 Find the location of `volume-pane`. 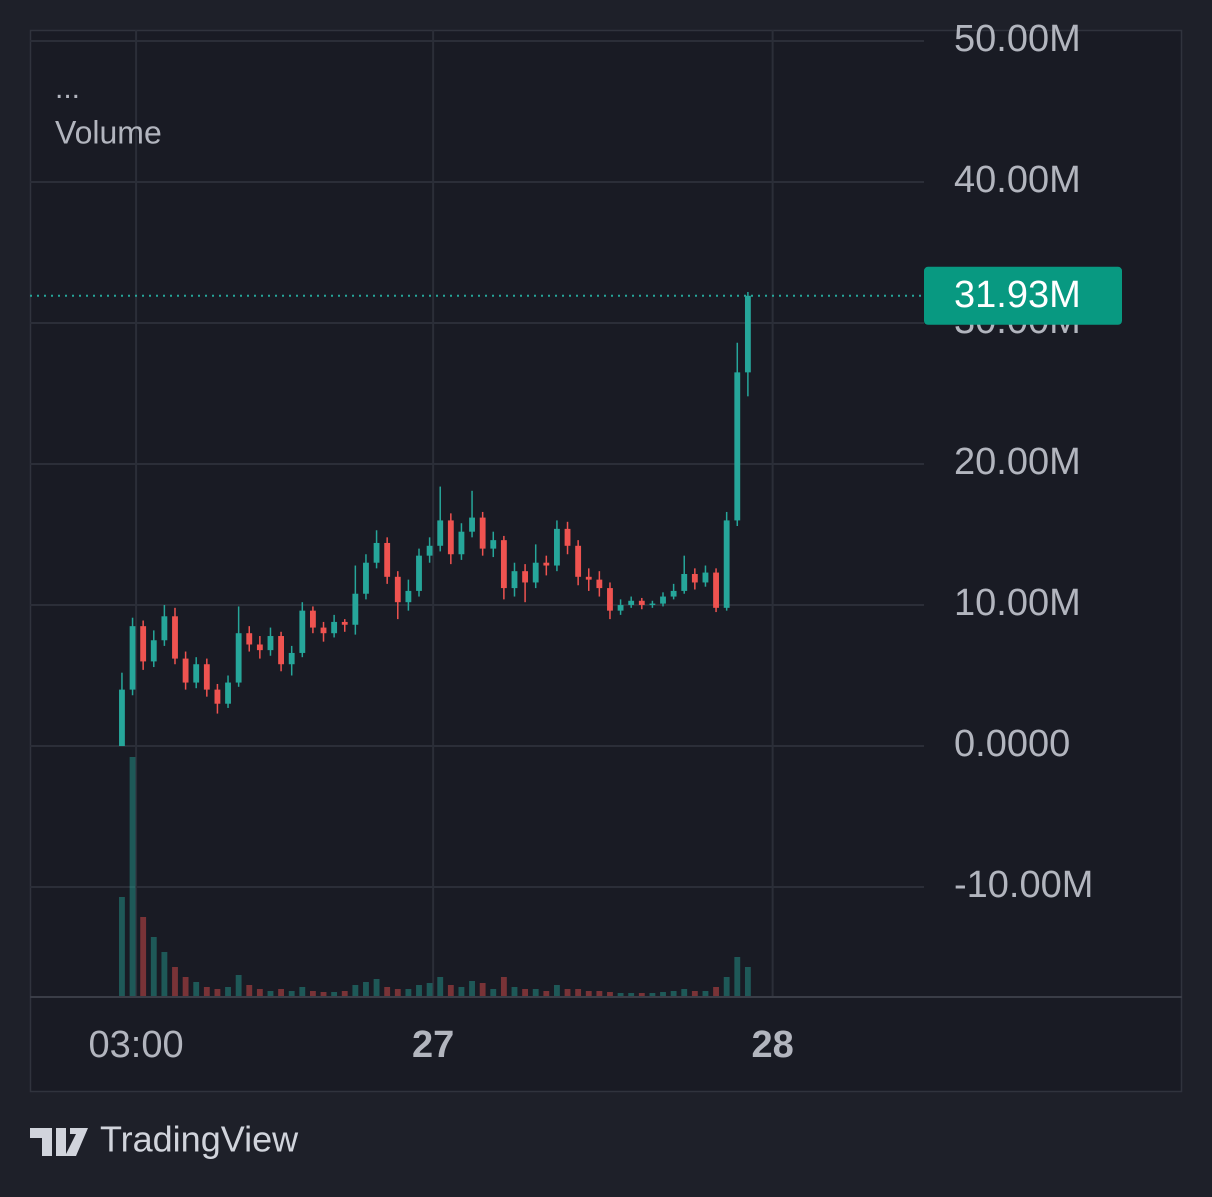

volume-pane is located at coordinates (435, 877).